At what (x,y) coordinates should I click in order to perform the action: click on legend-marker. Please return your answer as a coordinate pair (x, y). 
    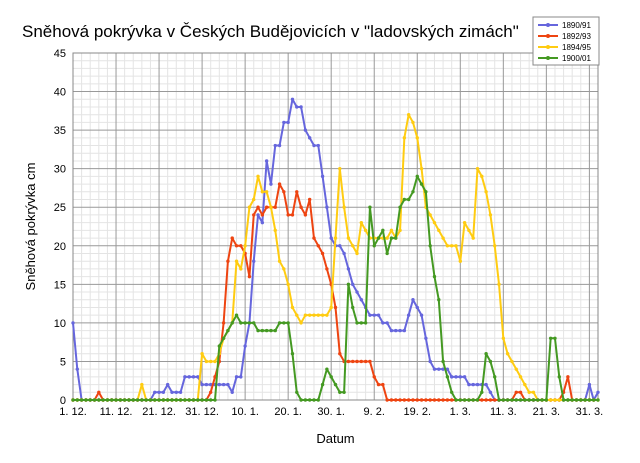
    Looking at the image, I should click on (548, 47).